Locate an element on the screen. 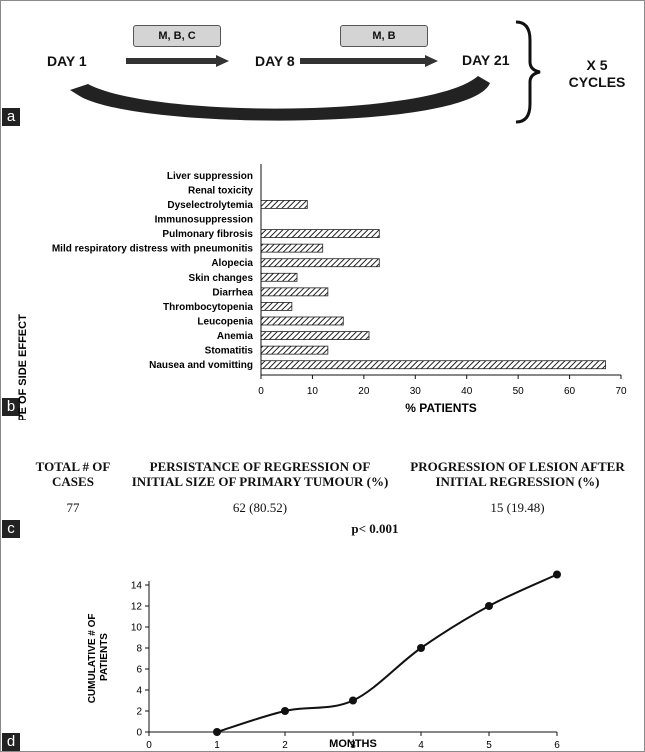 The image size is (645, 752). category-label: Stomatitis is located at coordinates (229, 351).